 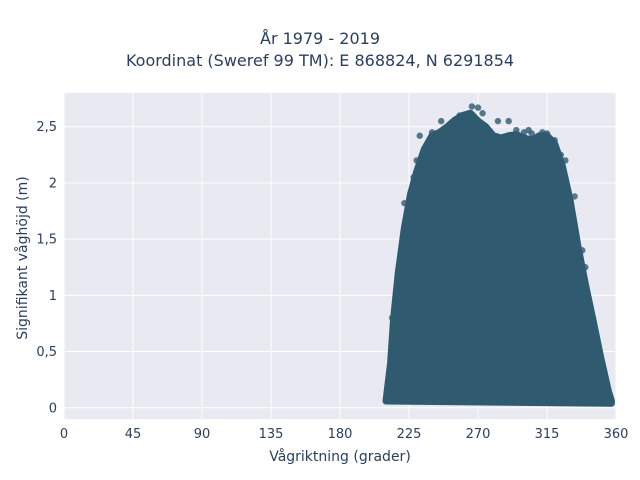 I want to click on x-tick-label: 90, so click(x=202, y=434).